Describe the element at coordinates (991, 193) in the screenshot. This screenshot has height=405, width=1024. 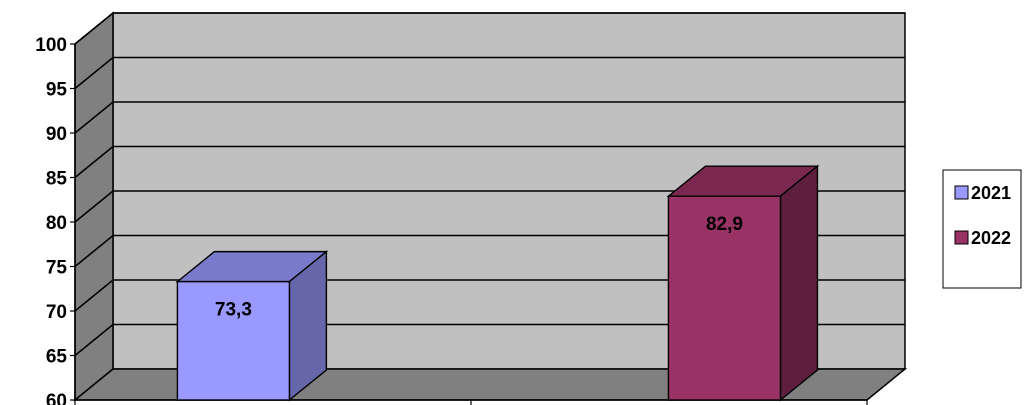
I see `legend-label: 2021` at that location.